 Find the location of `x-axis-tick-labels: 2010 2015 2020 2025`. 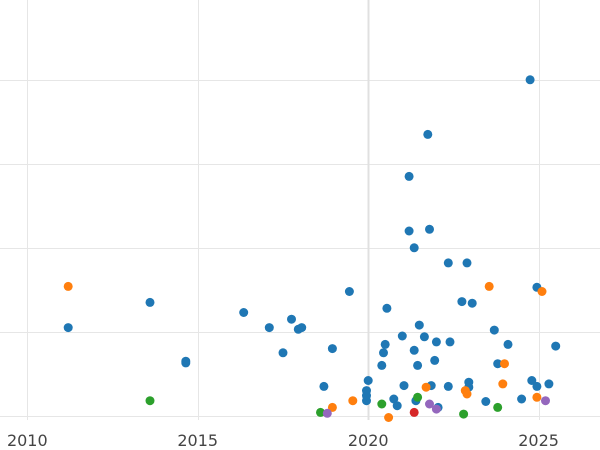

x-axis-tick-labels: 2010 2015 2020 2025 is located at coordinates (283, 440).